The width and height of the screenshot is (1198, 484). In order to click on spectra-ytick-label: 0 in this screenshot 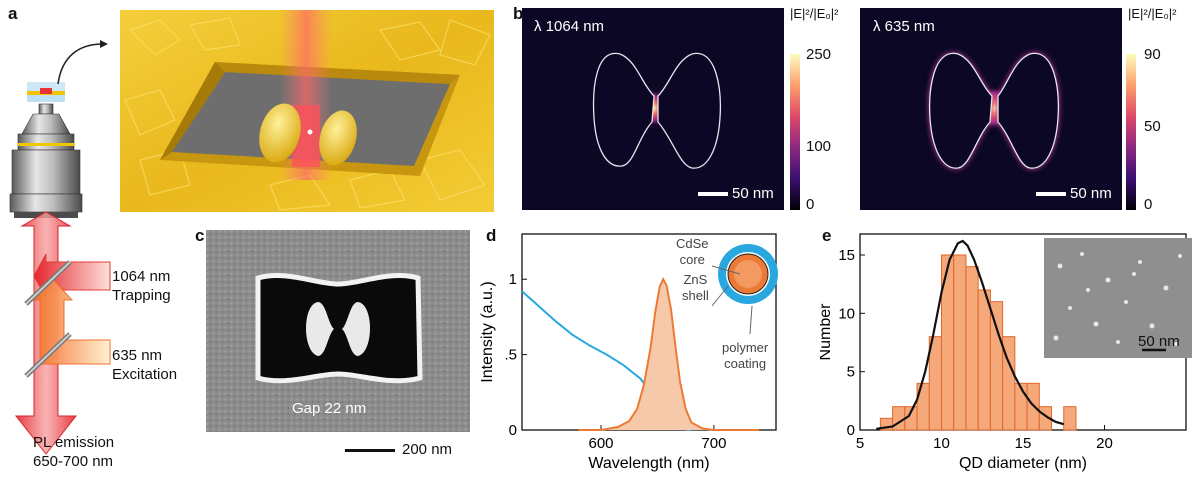, I will do `click(513, 430)`.